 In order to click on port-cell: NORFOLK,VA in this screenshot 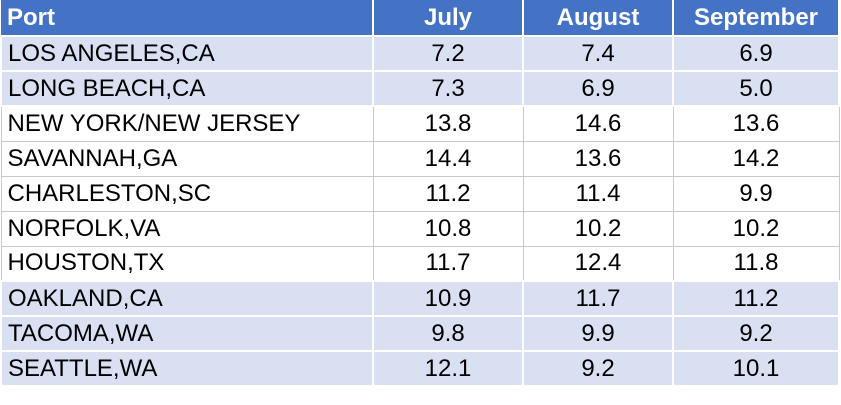, I will do `click(187, 228)`.